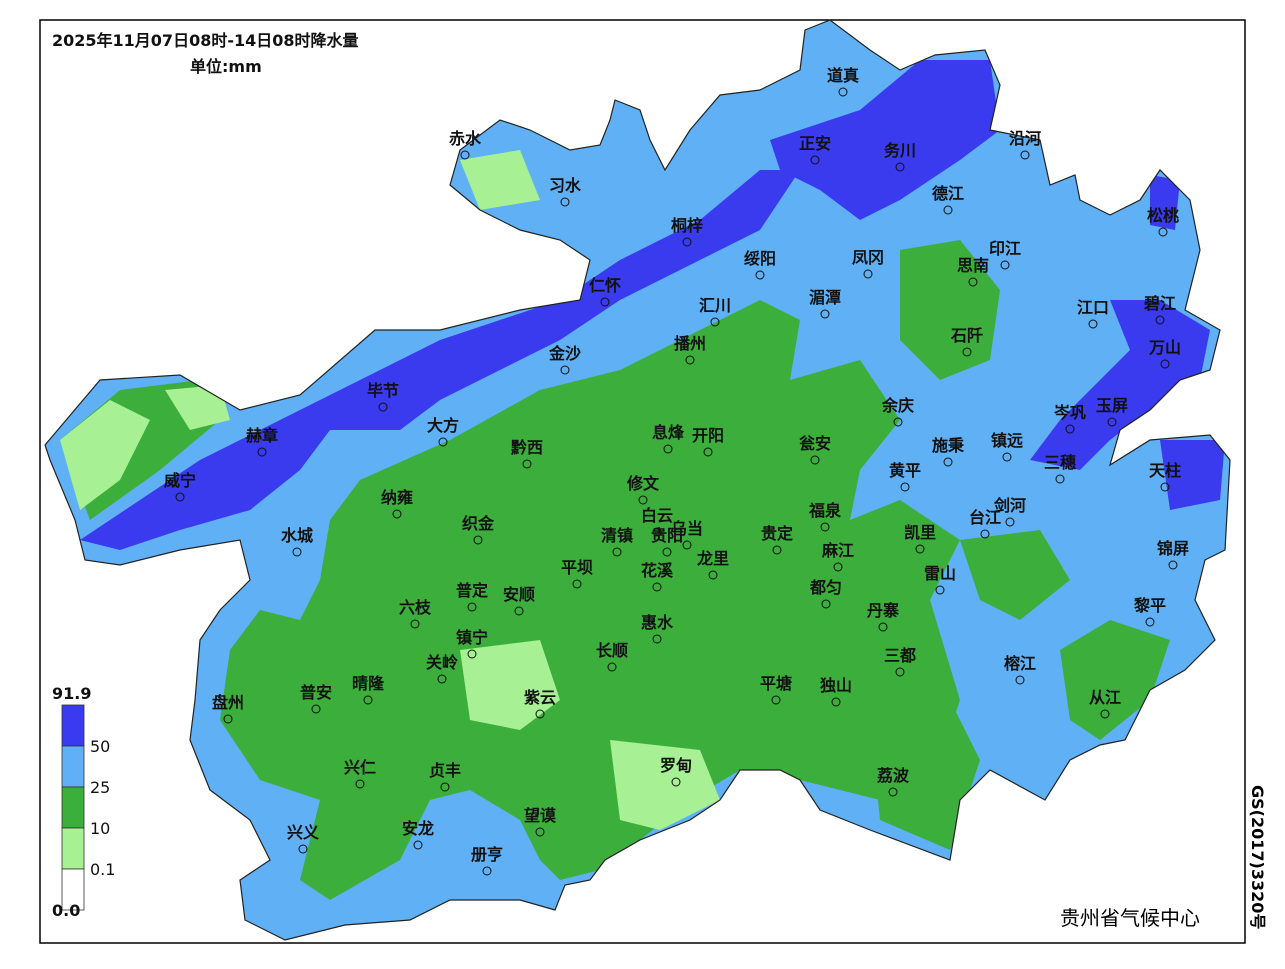  What do you see at coordinates (612, 650) in the screenshot?
I see `city-label: 长顺` at bounding box center [612, 650].